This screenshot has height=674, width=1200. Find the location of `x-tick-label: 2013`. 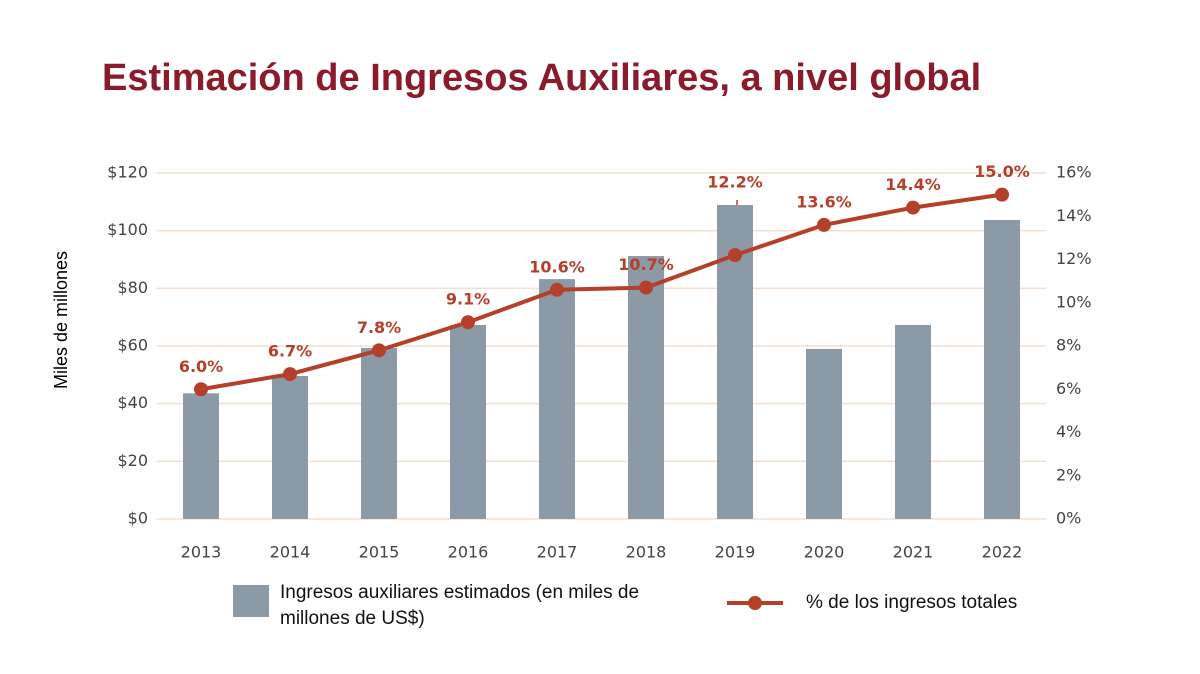

x-tick-label: 2013 is located at coordinates (201, 552).